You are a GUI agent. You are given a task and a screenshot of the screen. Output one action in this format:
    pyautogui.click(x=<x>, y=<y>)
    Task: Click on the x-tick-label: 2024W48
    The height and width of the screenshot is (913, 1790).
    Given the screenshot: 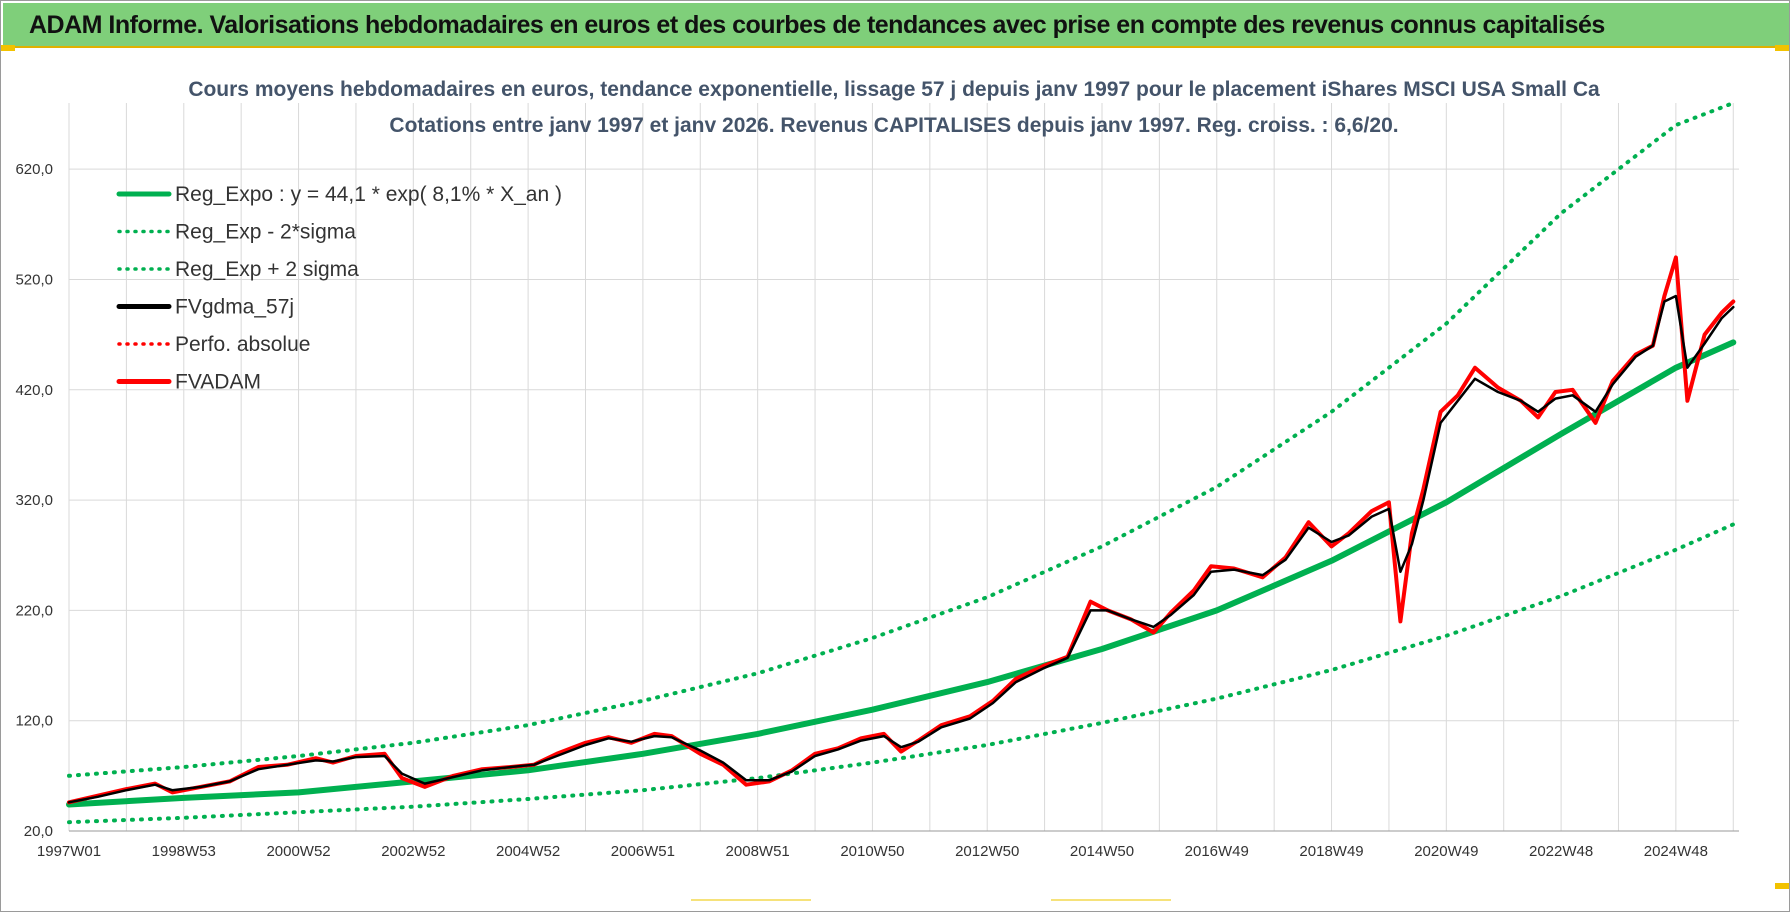 What is the action you would take?
    pyautogui.click(x=1676, y=851)
    